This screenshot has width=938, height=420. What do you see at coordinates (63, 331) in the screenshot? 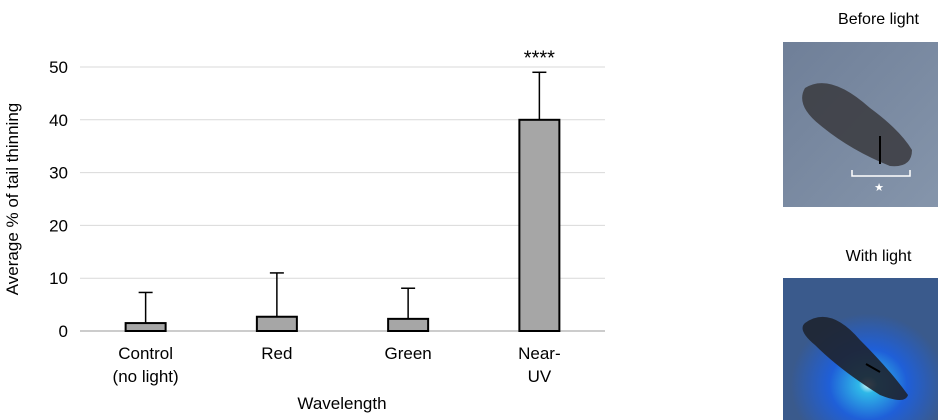
I see `y-tick-label: 0` at bounding box center [63, 331].